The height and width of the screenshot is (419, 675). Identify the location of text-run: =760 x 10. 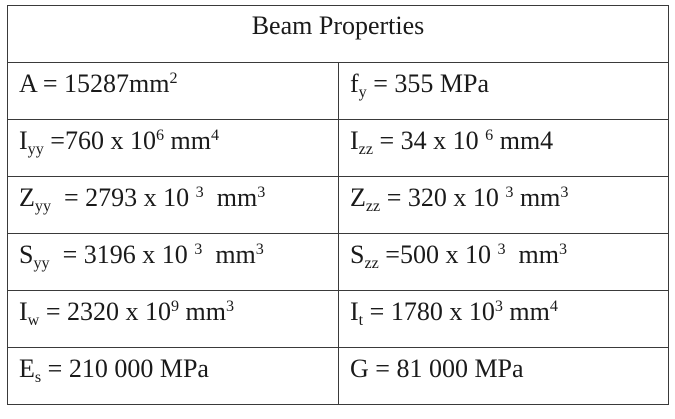
(99, 140).